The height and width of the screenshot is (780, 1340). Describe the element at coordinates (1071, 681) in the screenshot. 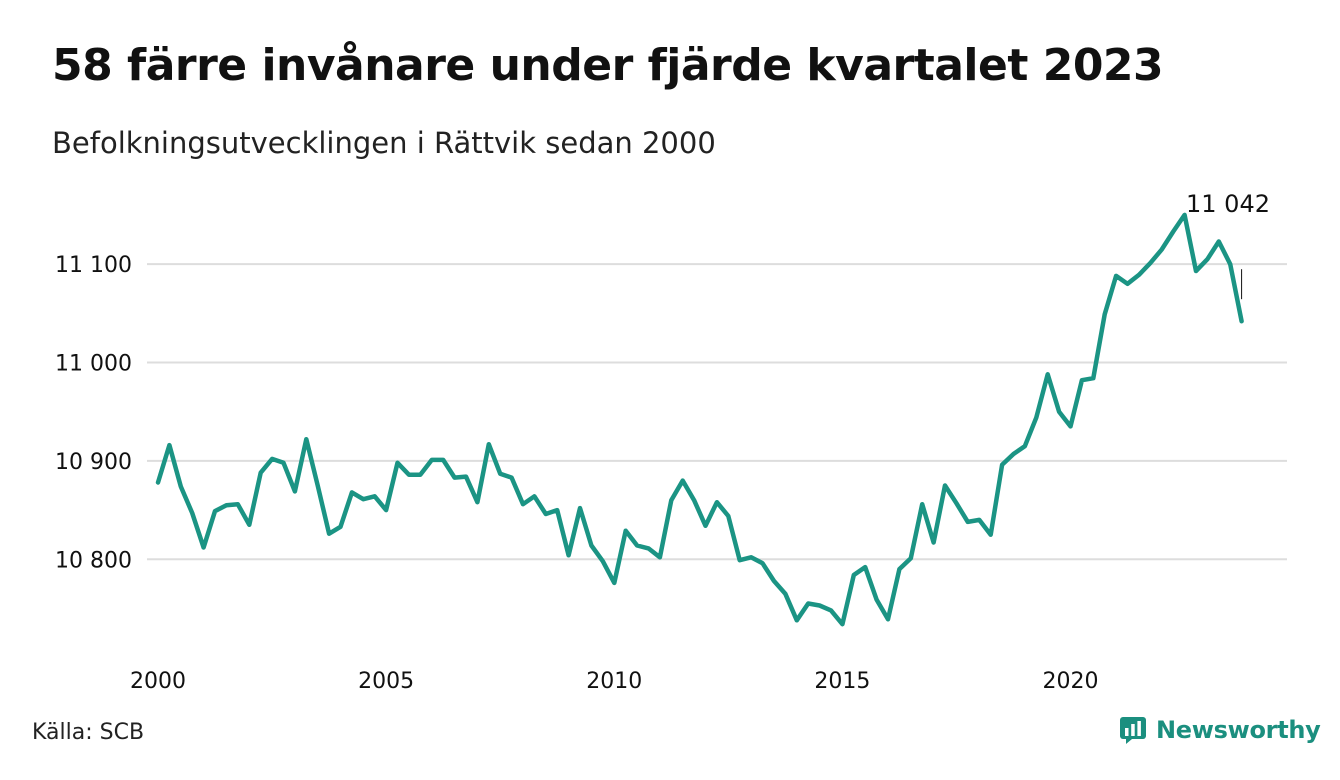

I see `x-tick-label: 2020` at that location.